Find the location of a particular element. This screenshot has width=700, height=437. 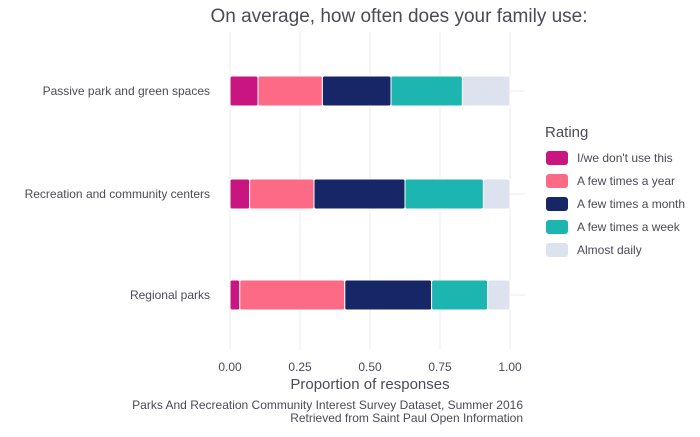

category-label: Passive park and green spaces is located at coordinates (126, 91).